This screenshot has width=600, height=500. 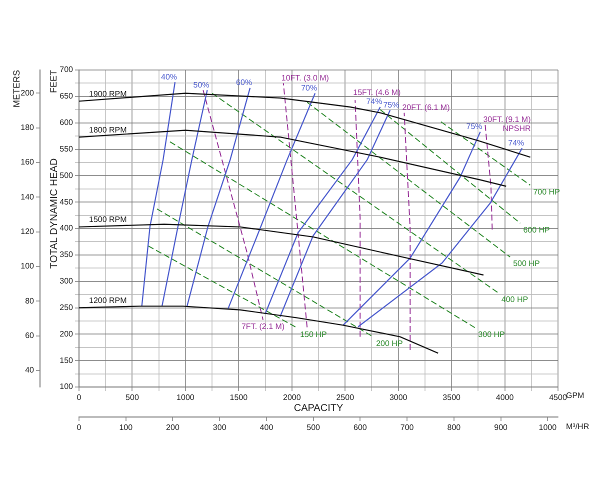 I want to click on series-label: 1200 RPM, so click(x=108, y=300).